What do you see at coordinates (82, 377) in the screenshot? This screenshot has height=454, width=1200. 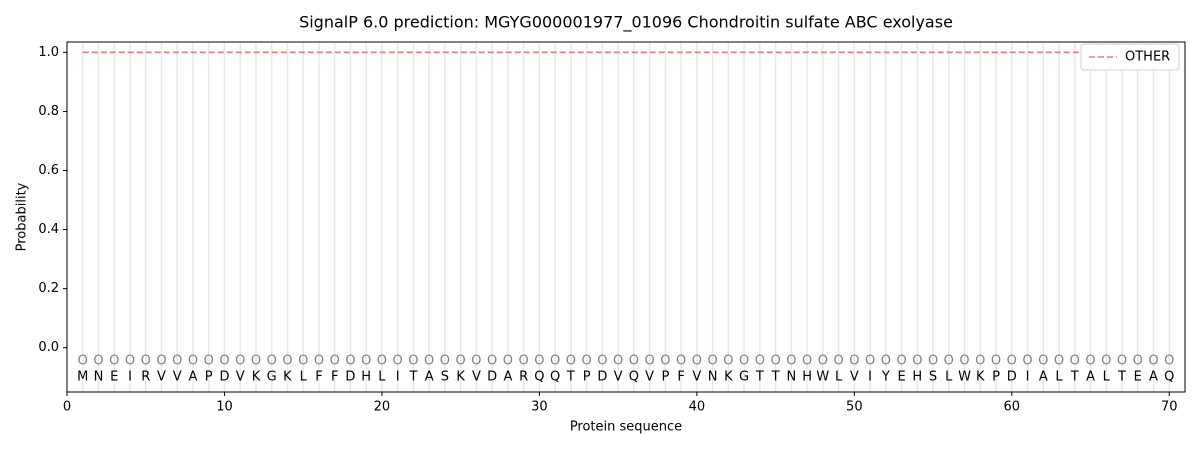 I see `residue-label: M` at bounding box center [82, 377].